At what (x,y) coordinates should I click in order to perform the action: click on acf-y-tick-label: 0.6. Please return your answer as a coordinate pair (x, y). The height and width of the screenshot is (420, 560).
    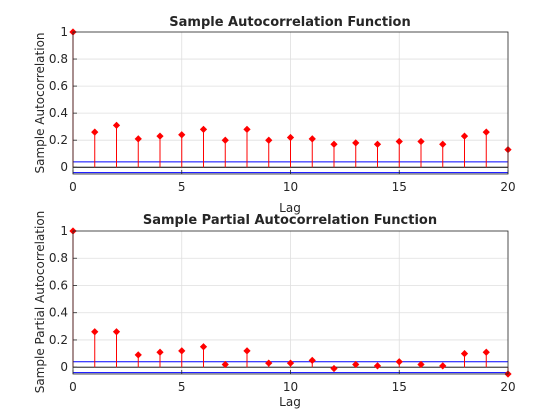
    Looking at the image, I should click on (58, 86).